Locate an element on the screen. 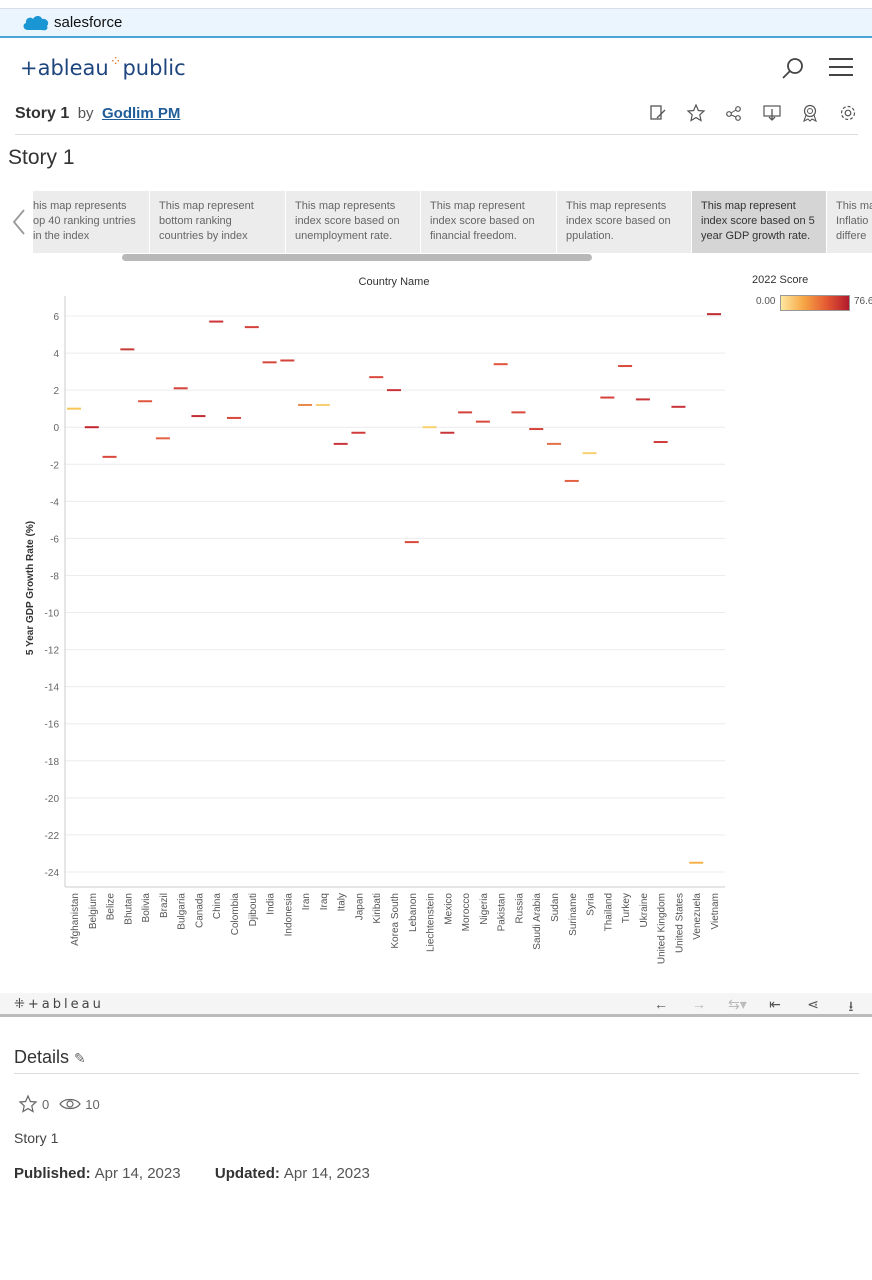 The width and height of the screenshot is (872, 1280). redo-arrow-icon: → is located at coordinates (699, 1004).